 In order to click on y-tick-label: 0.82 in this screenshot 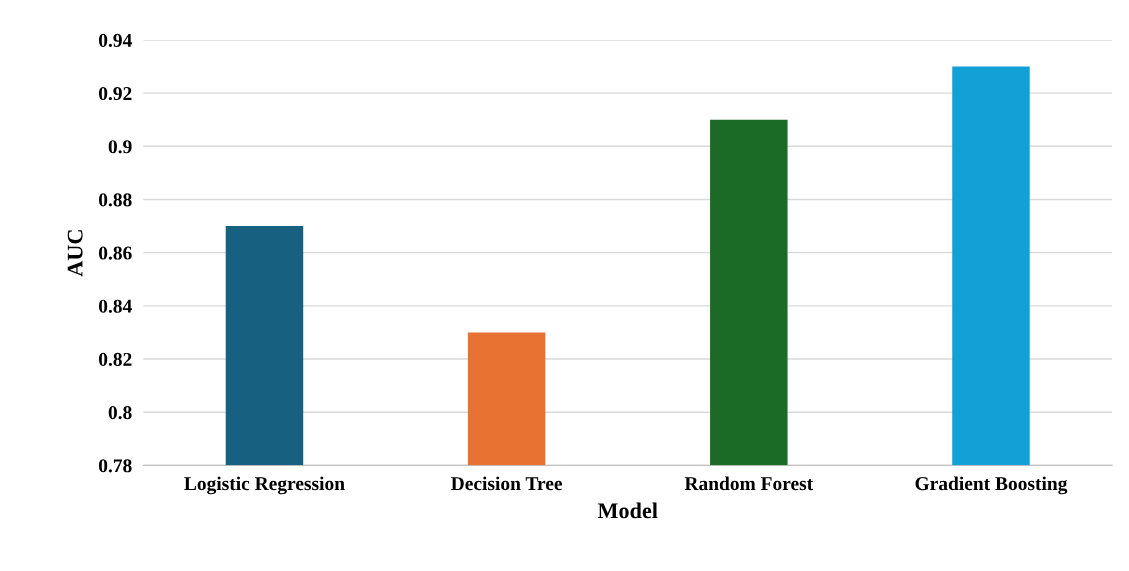, I will do `click(115, 359)`.